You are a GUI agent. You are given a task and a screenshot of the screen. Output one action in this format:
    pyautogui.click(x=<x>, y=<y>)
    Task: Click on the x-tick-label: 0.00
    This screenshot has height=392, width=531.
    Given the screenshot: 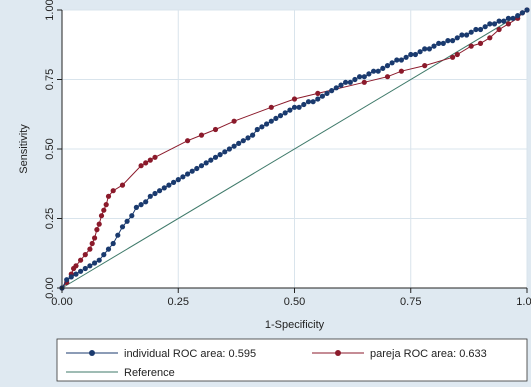 What is the action you would take?
    pyautogui.click(x=61, y=302)
    